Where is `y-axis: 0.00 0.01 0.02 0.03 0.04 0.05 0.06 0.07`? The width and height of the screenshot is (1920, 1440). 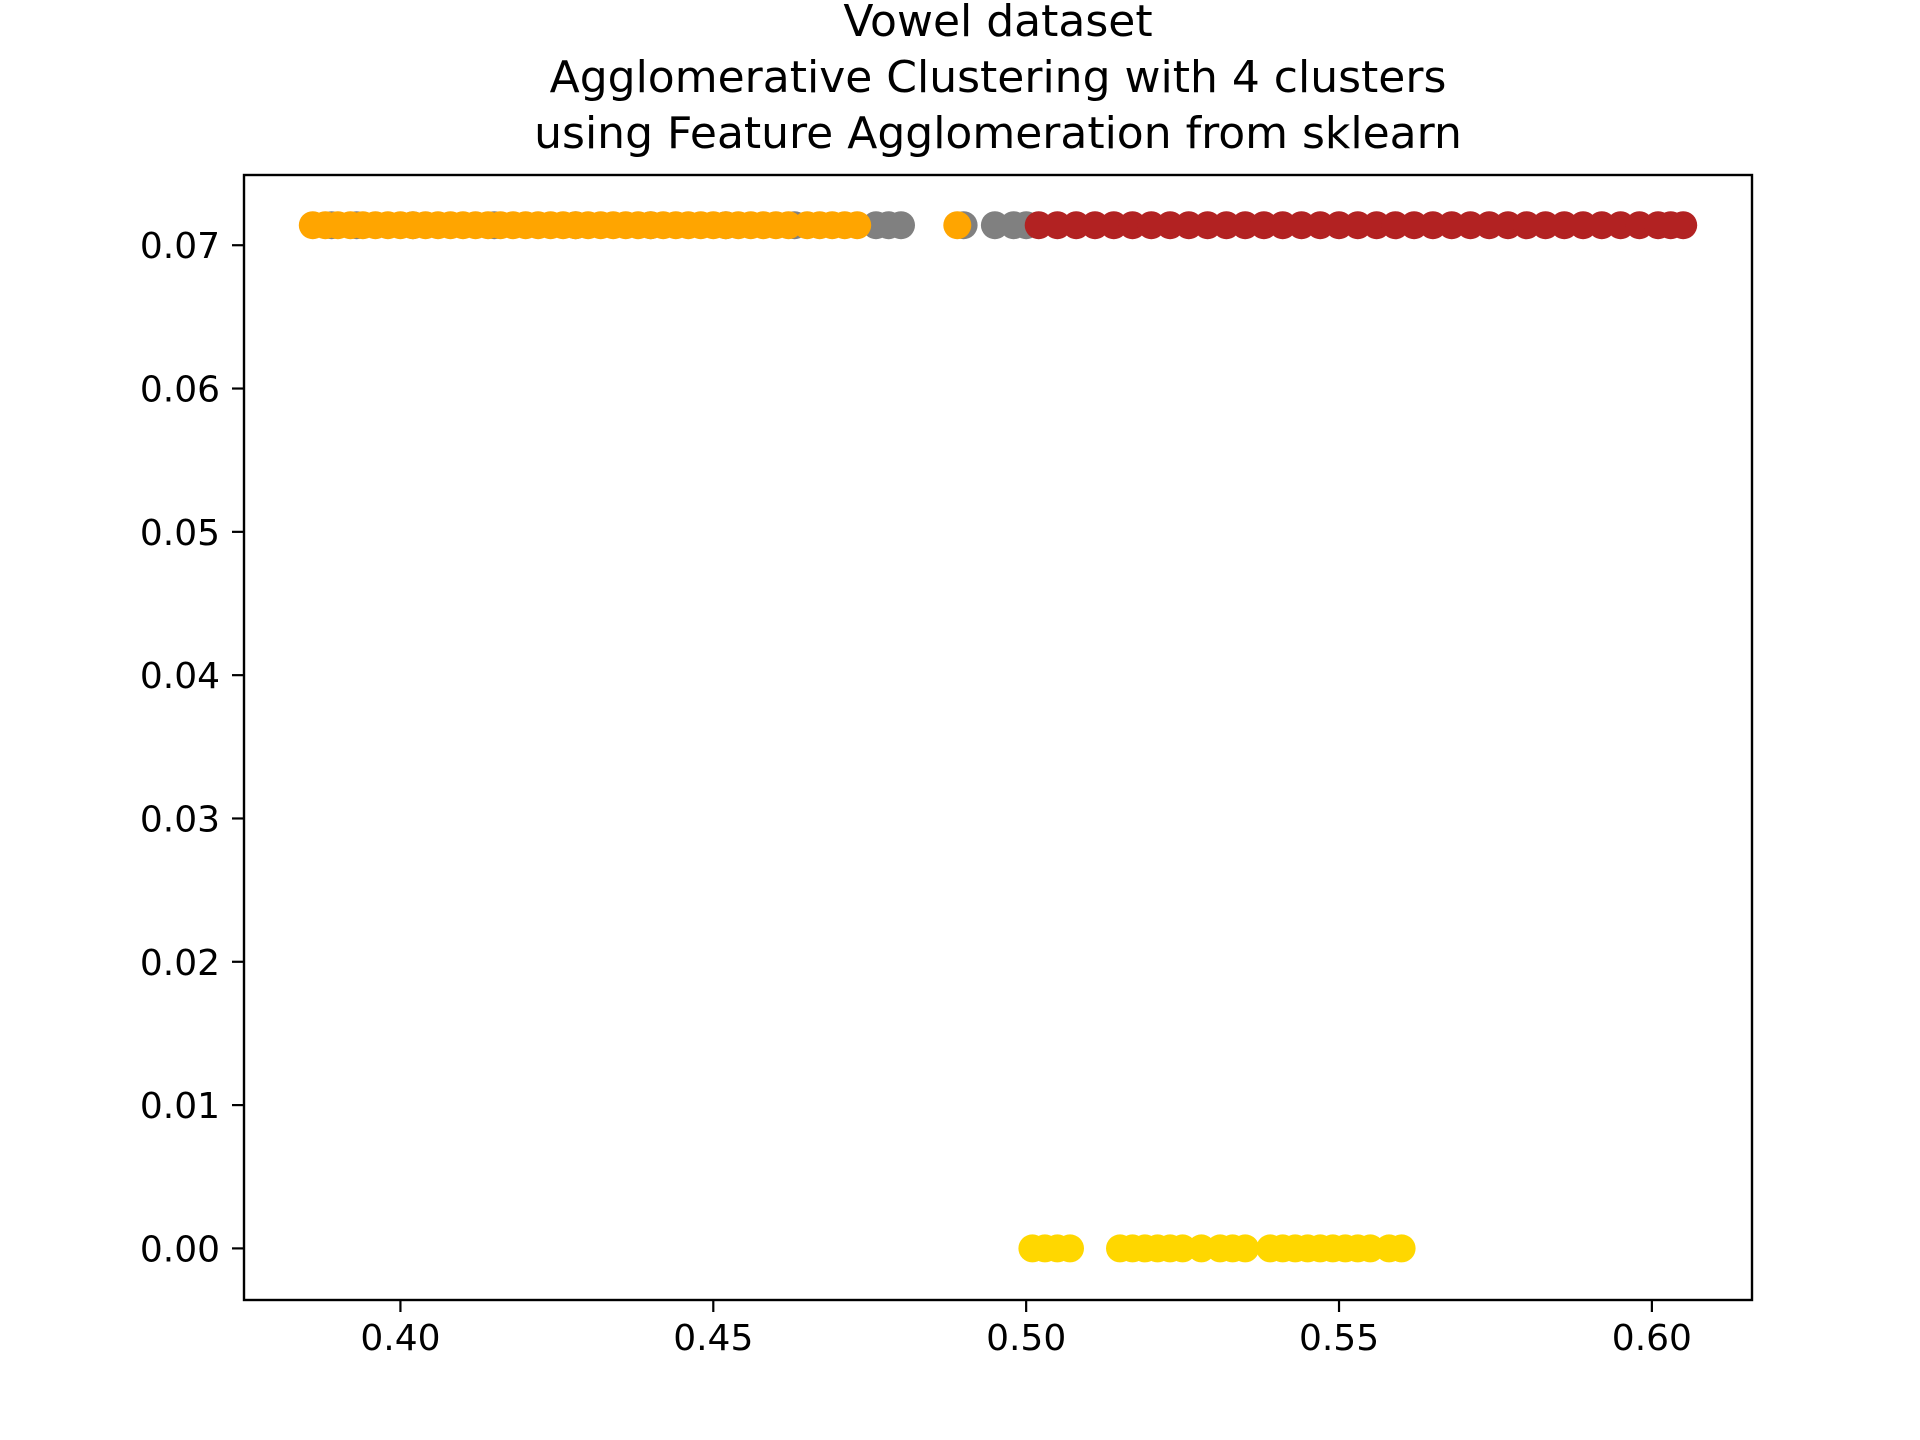 y-axis: 0.00 0.01 0.02 0.03 0.04 0.05 0.06 0.07 is located at coordinates (192, 748).